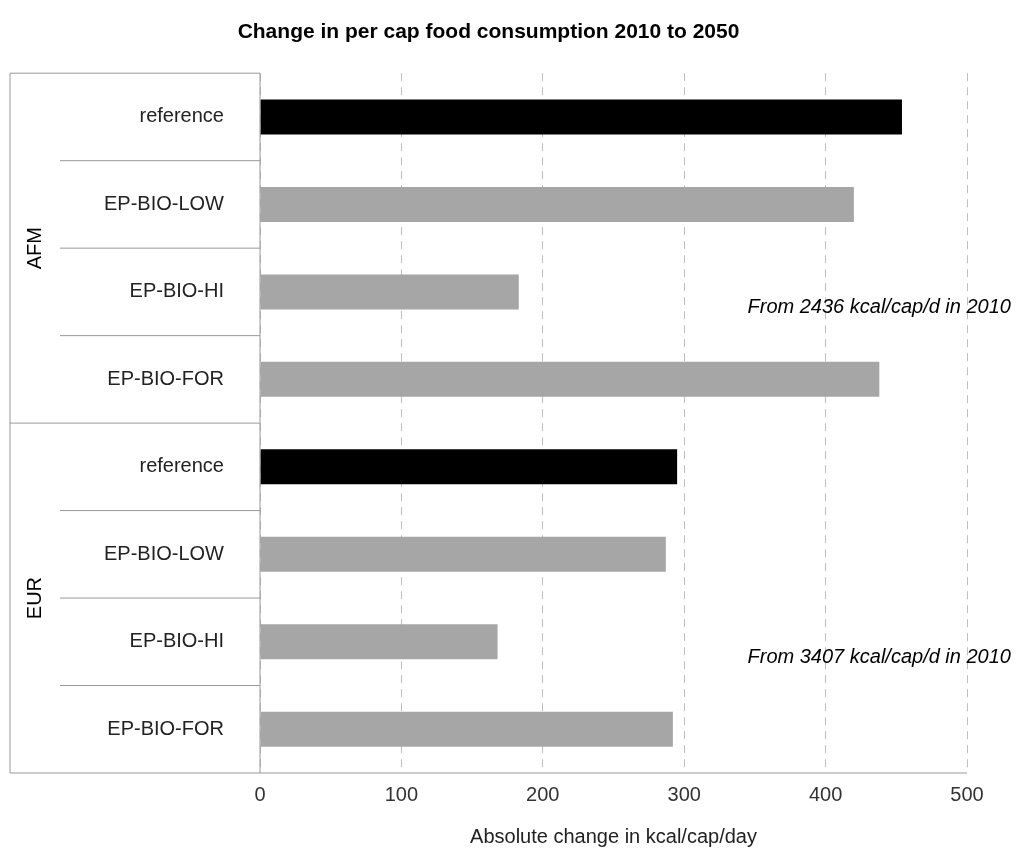 The height and width of the screenshot is (857, 1017). I want to click on chart-title: Change in per cap food consumption 2010 to 2050, so click(488, 31).